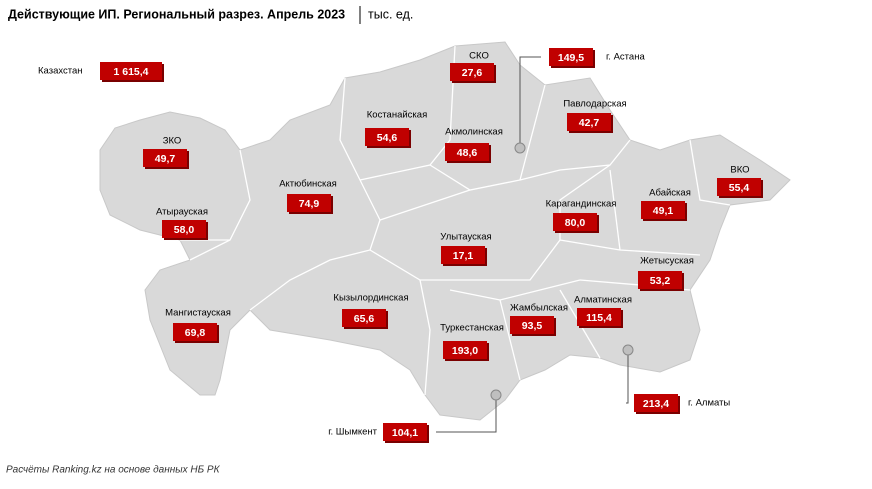  I want to click on value-label: 80,0, so click(575, 223).